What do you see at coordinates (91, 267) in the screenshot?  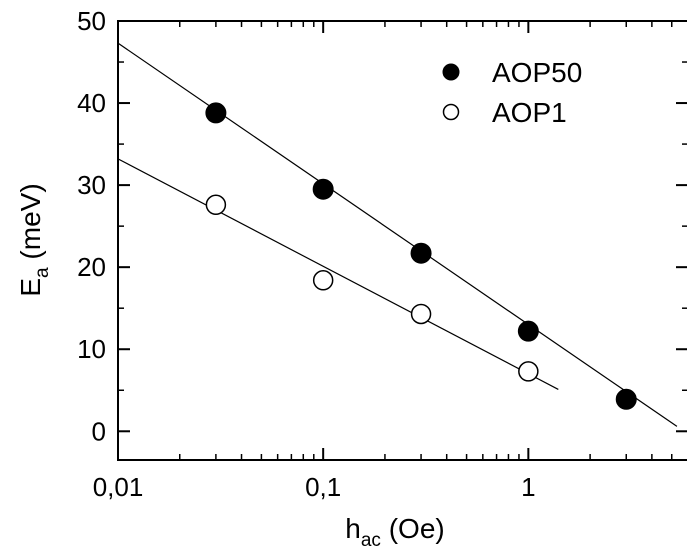 I see `y-tick-label: 20` at bounding box center [91, 267].